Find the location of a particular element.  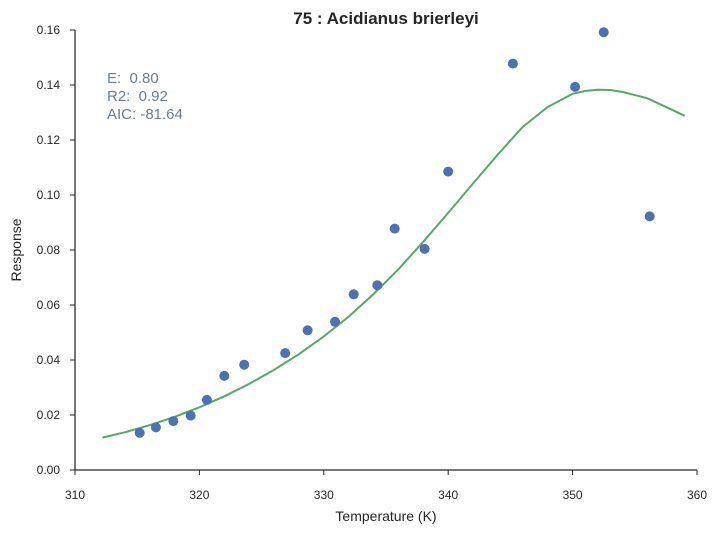

y-ticks: 0.00 0.02 0.04 0.06 0.08 0.10 0.12 0.14 0.16 is located at coordinates (56, 250).